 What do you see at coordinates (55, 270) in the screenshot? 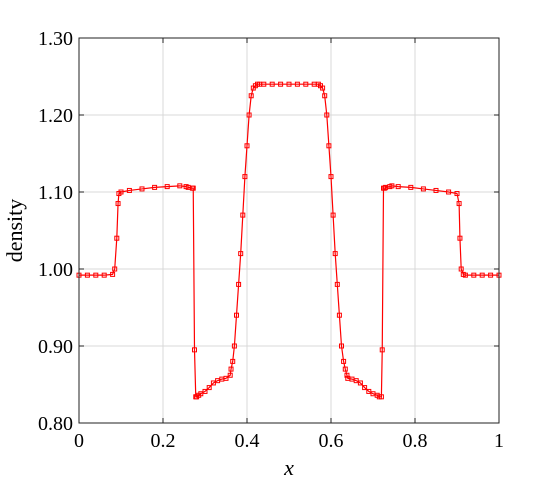
I see `y-tick-label: 1.00` at bounding box center [55, 270].